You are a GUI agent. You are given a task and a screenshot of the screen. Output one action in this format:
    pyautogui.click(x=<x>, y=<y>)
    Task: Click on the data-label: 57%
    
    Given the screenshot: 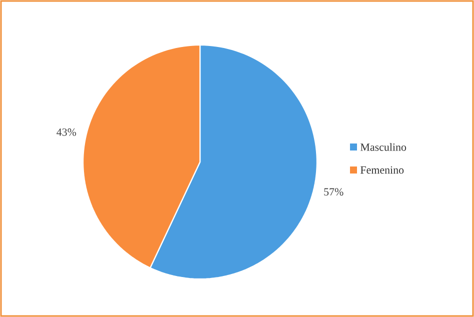 What is the action you would take?
    pyautogui.click(x=334, y=192)
    